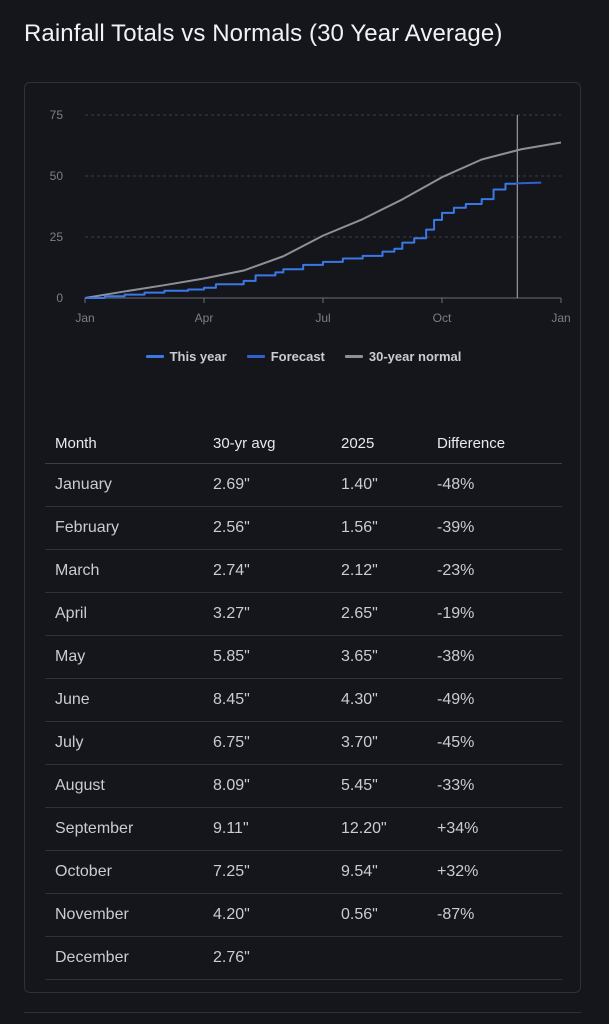 This screenshot has height=1024, width=609. Describe the element at coordinates (494, 657) in the screenshot. I see `table-cell: -38%` at that location.